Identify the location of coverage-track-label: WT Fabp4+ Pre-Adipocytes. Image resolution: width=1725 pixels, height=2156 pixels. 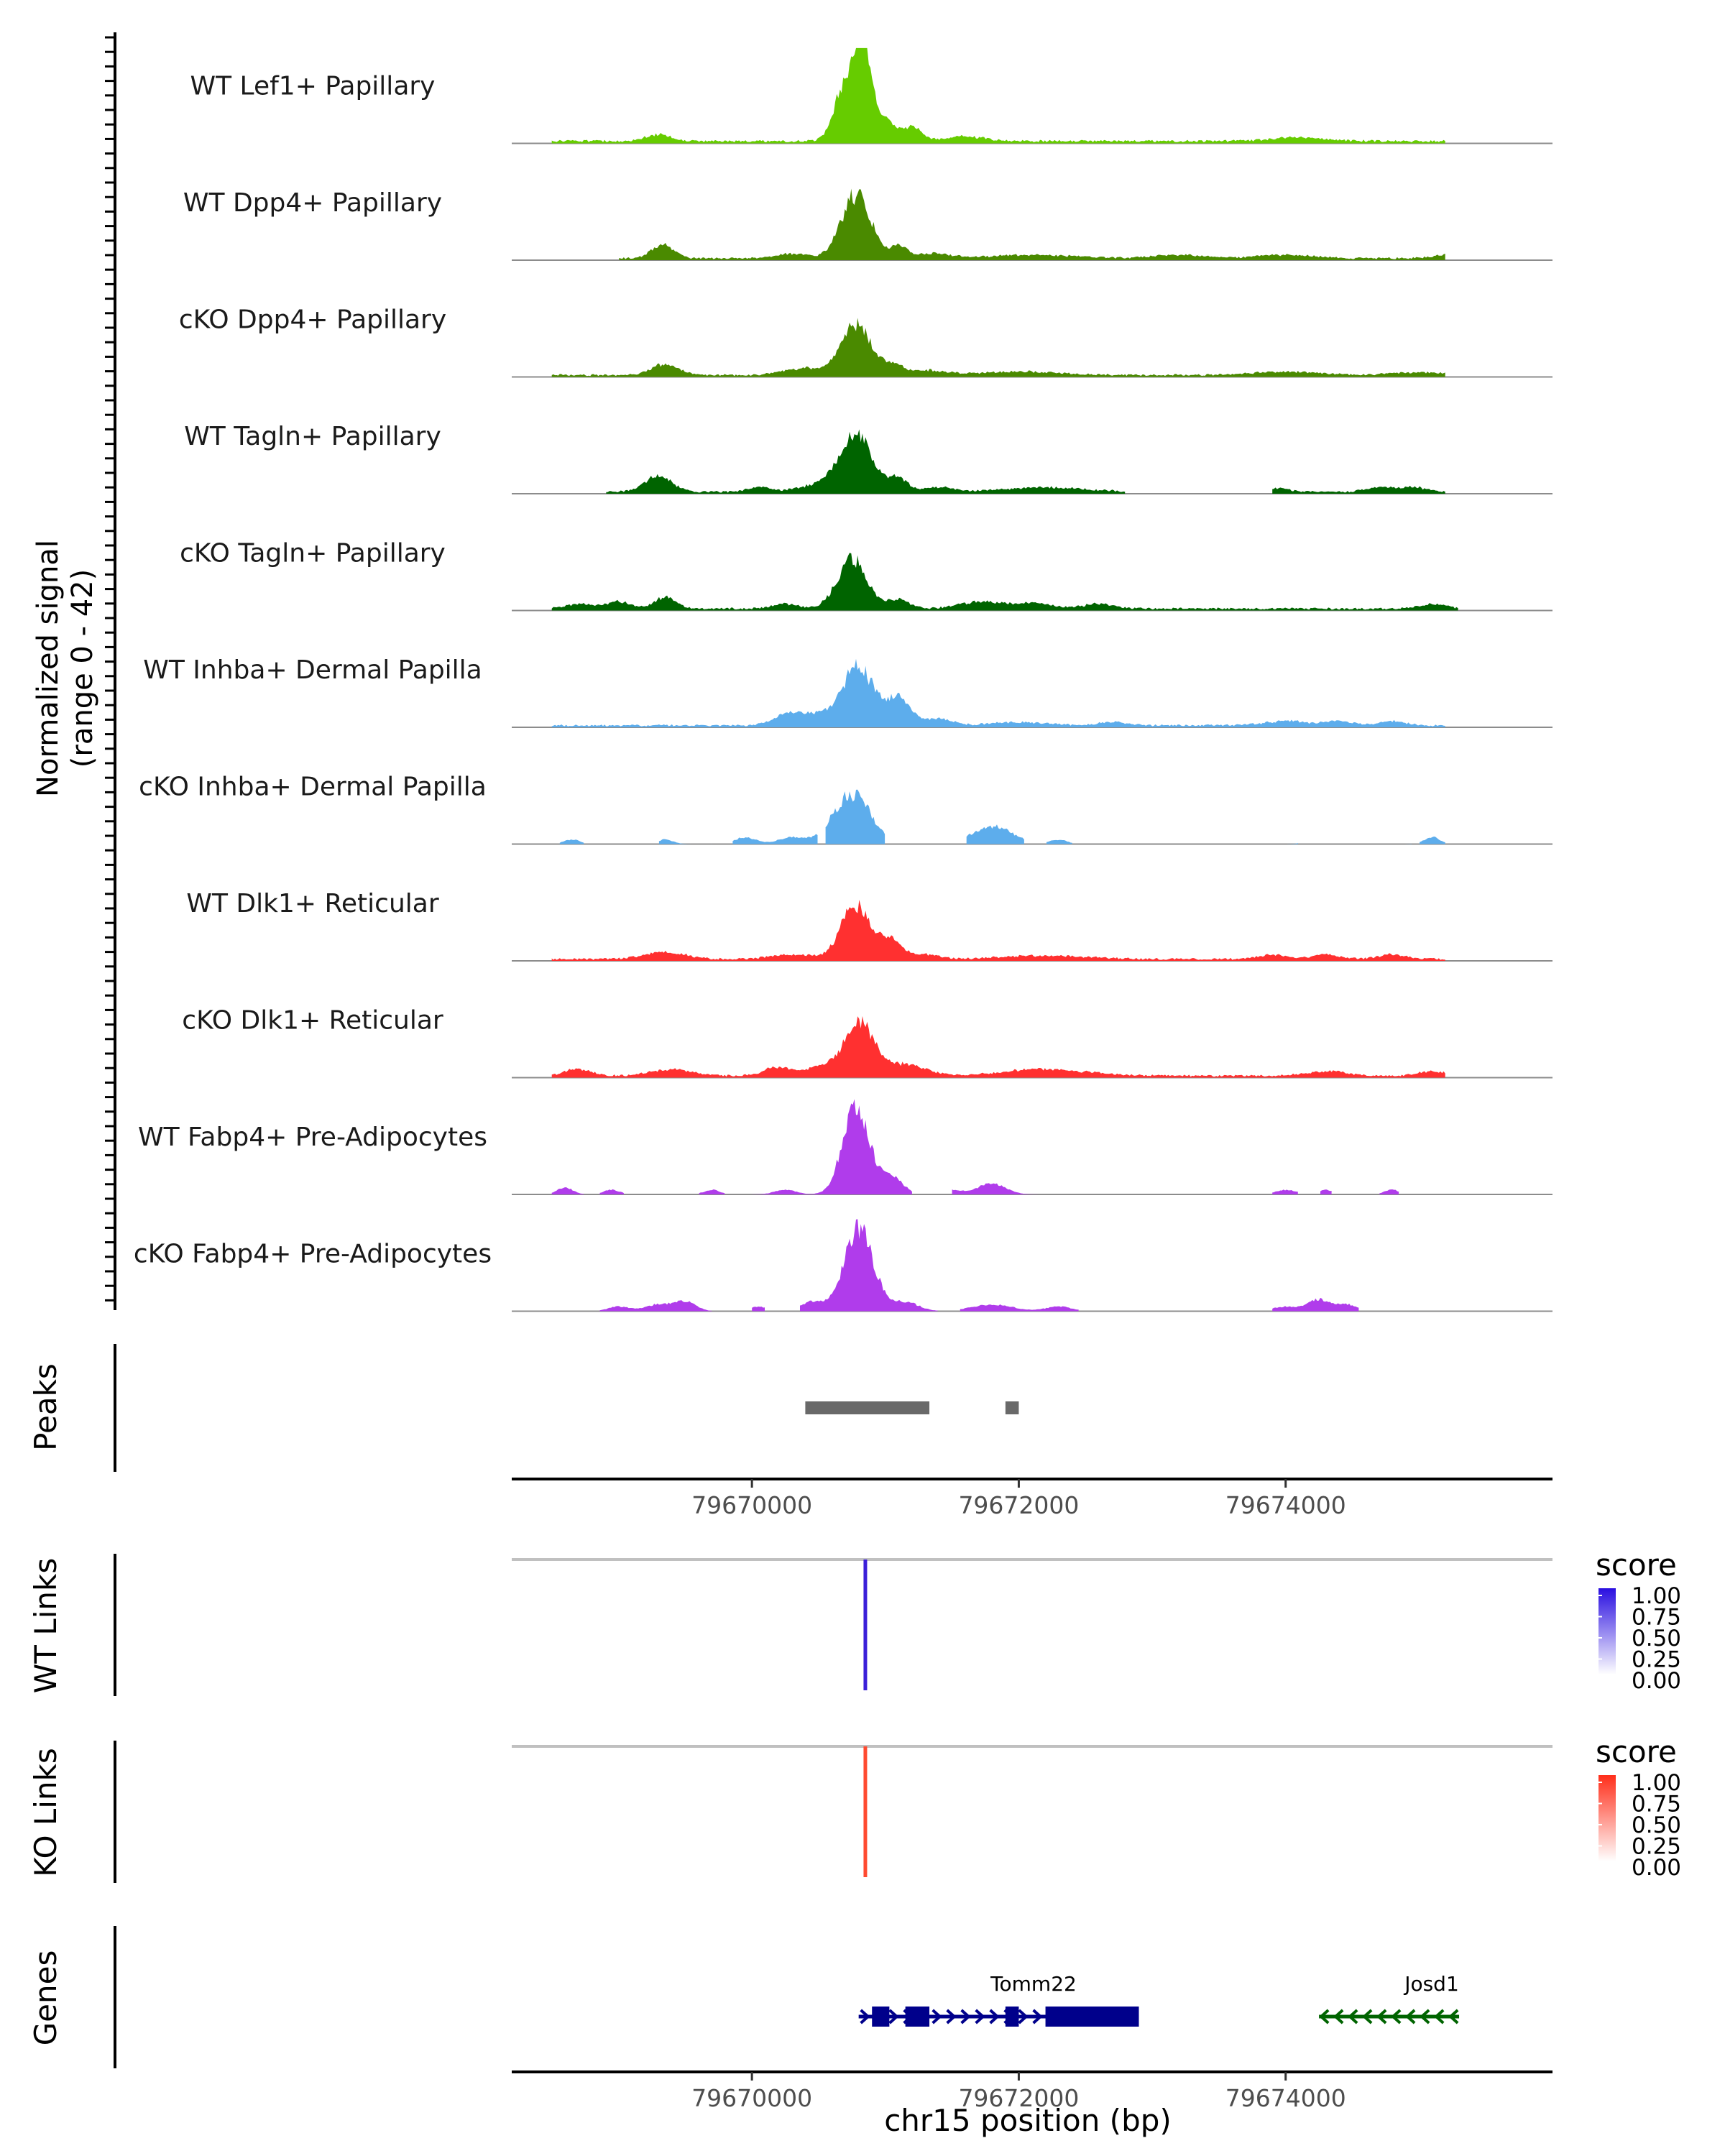
(312, 1137).